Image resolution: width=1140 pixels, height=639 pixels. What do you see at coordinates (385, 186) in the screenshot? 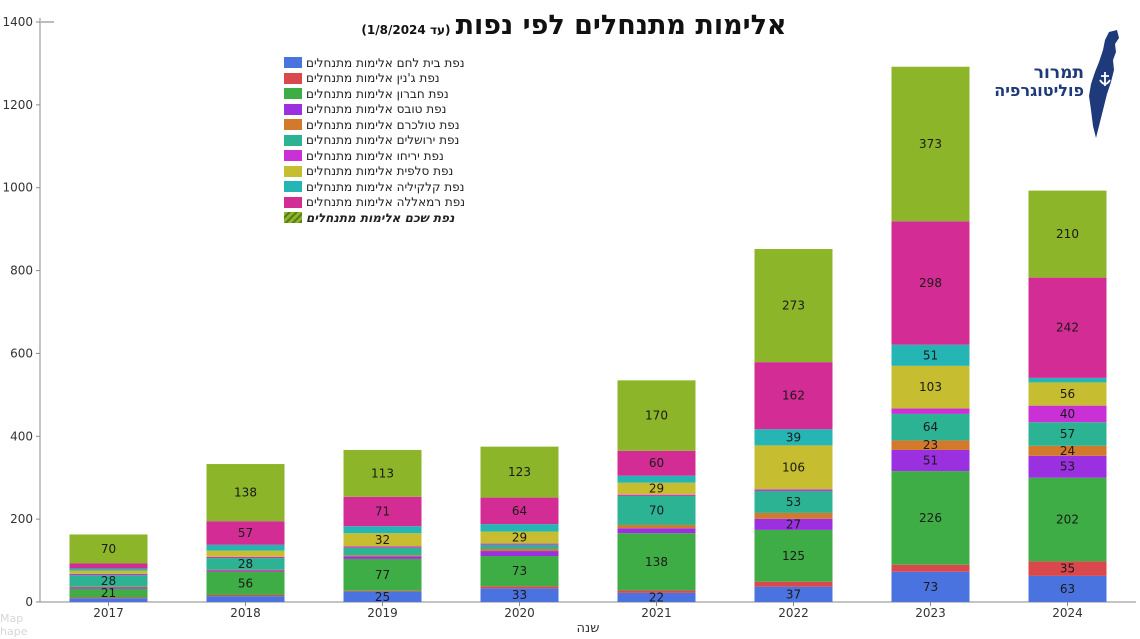
I see `legend-label: נפת קלקיליה אלימות מתנחלים` at bounding box center [385, 186].